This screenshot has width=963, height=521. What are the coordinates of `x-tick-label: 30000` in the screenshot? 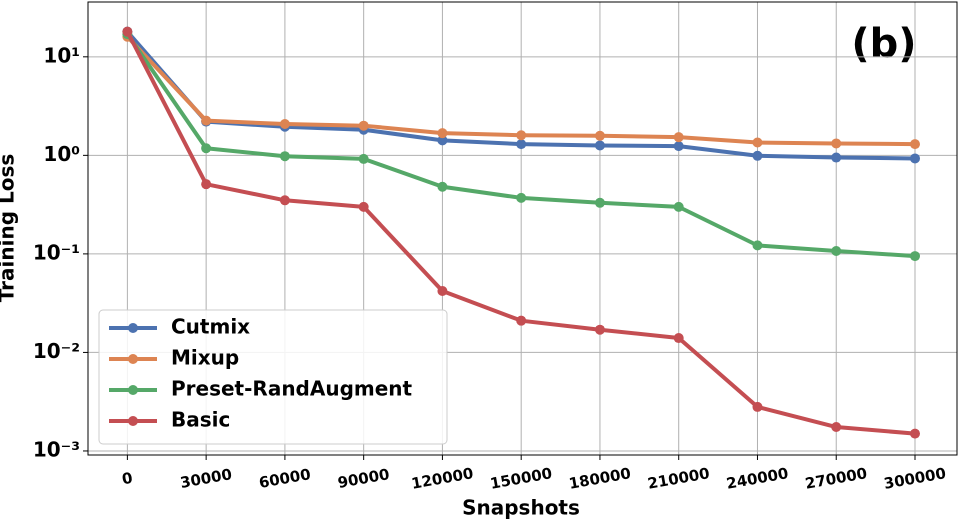 It's located at (206, 478).